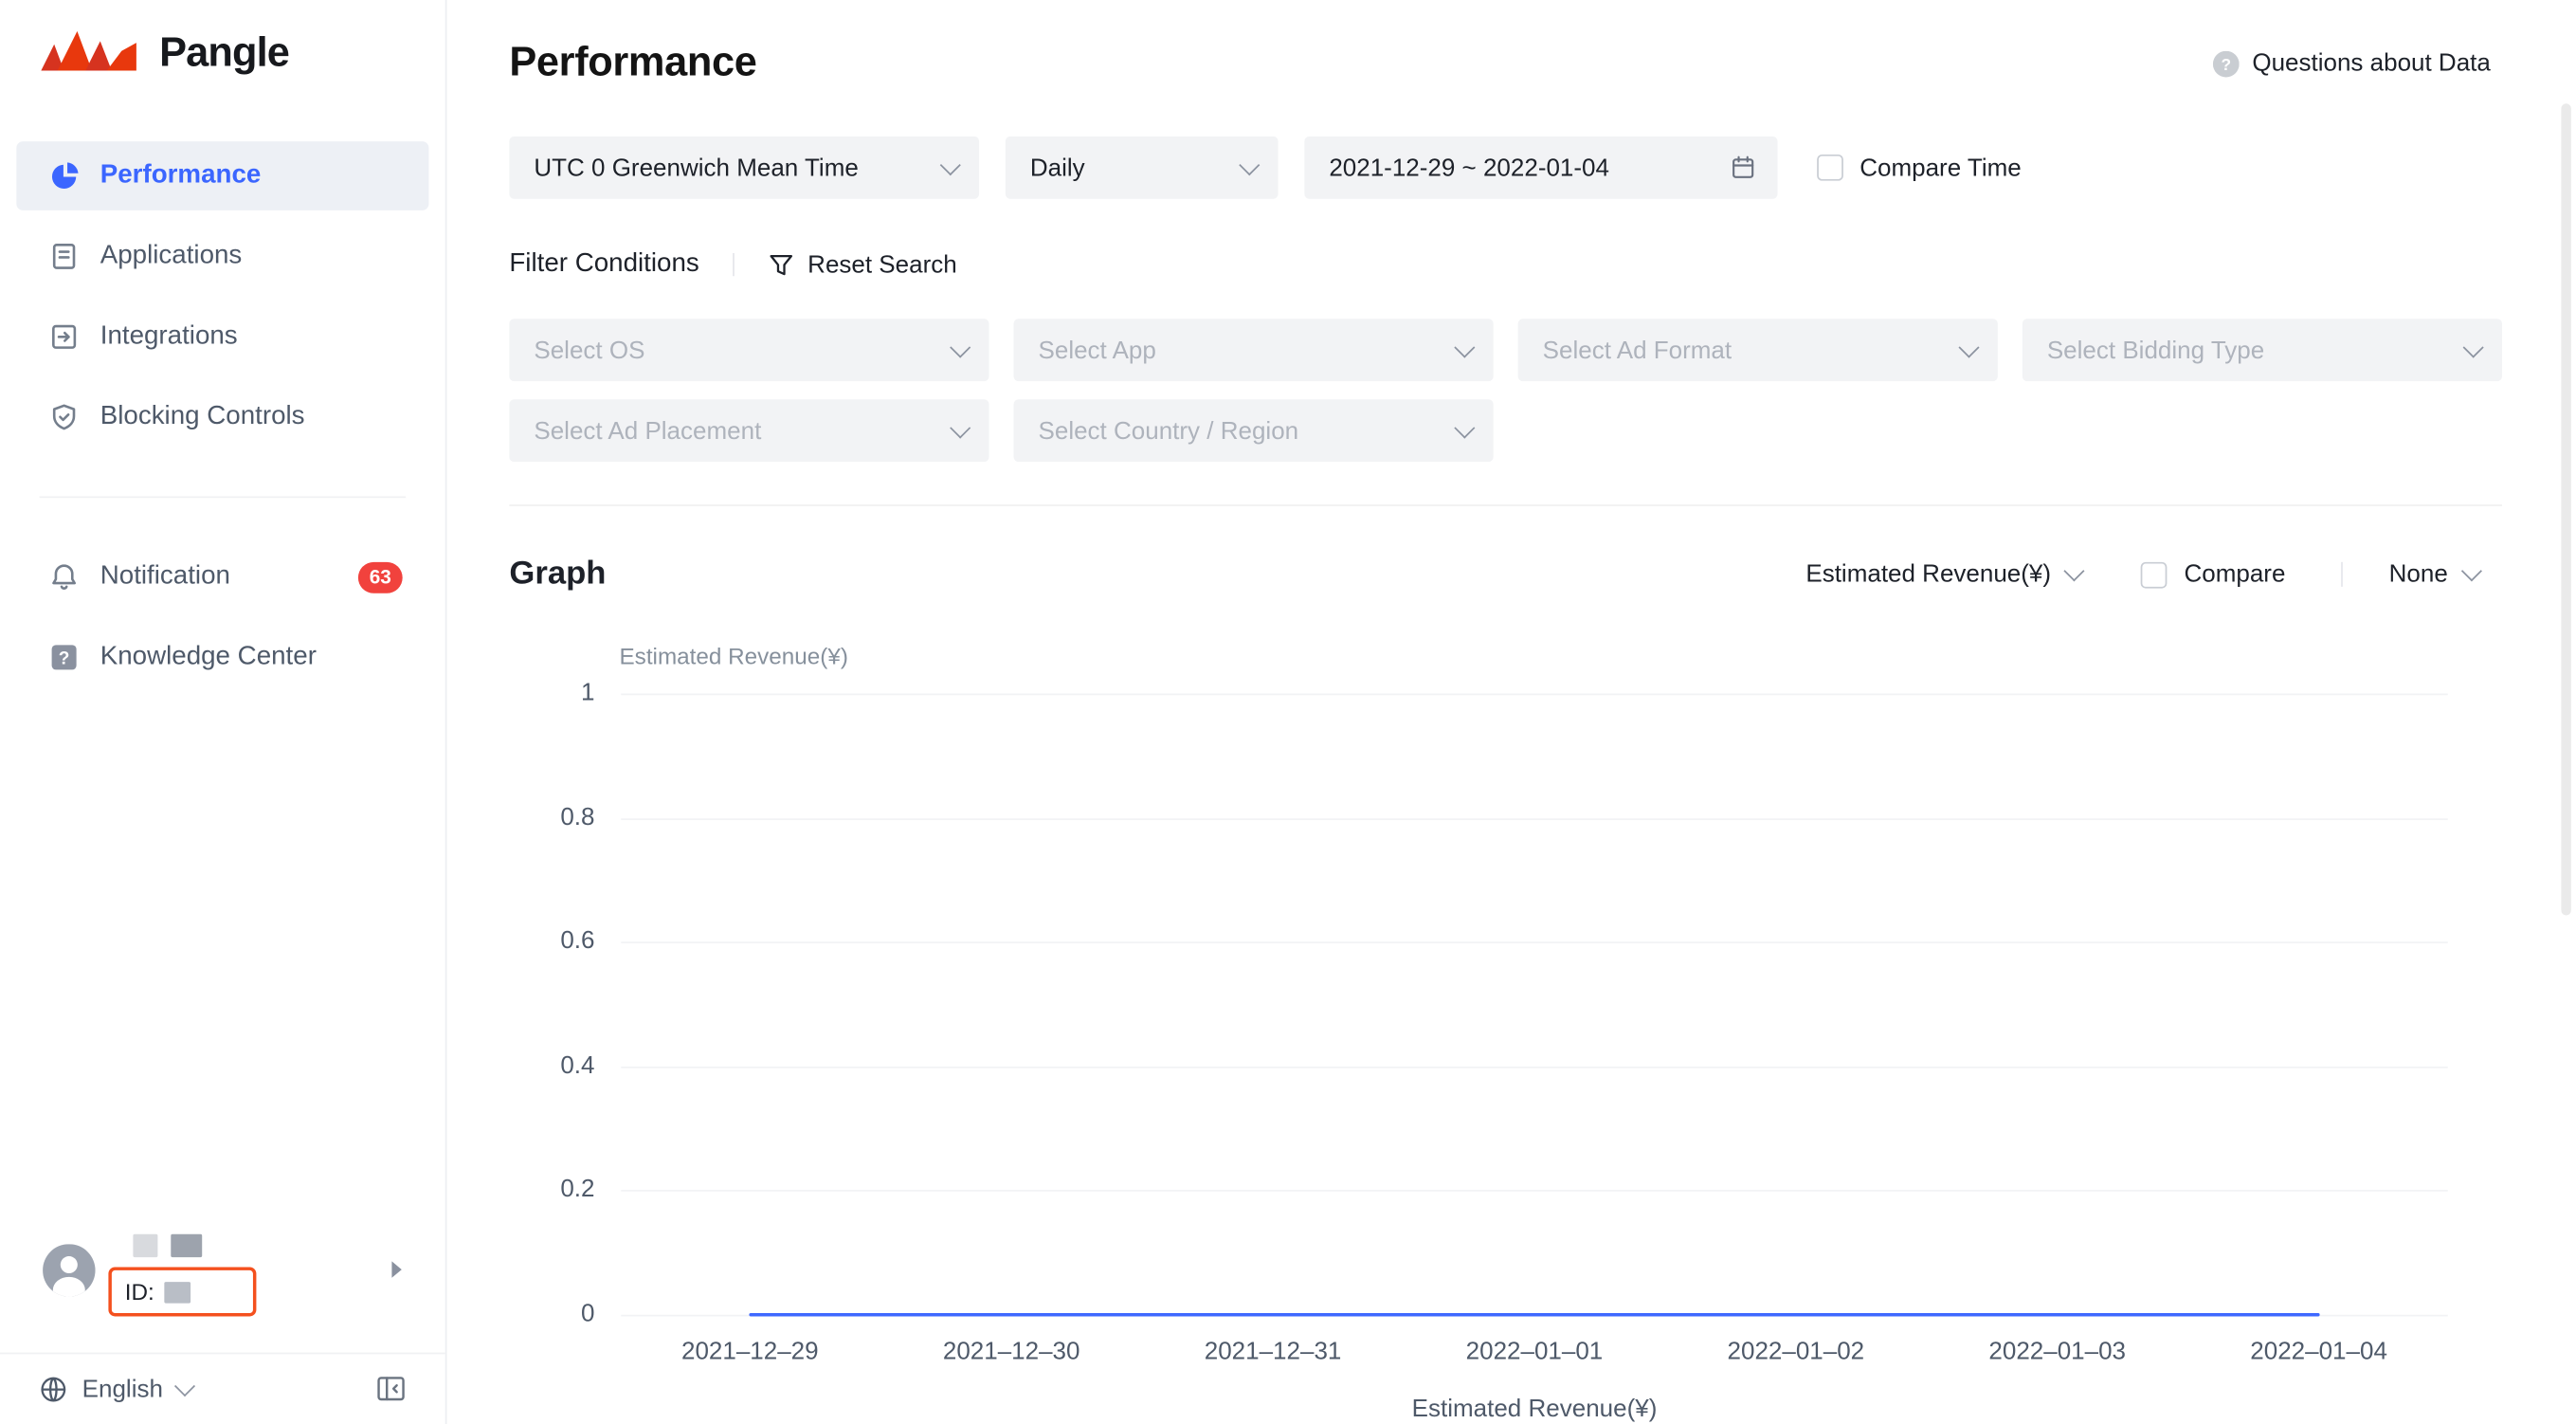 This screenshot has width=2576, height=1424. What do you see at coordinates (64, 256) in the screenshot?
I see `document-icon` at bounding box center [64, 256].